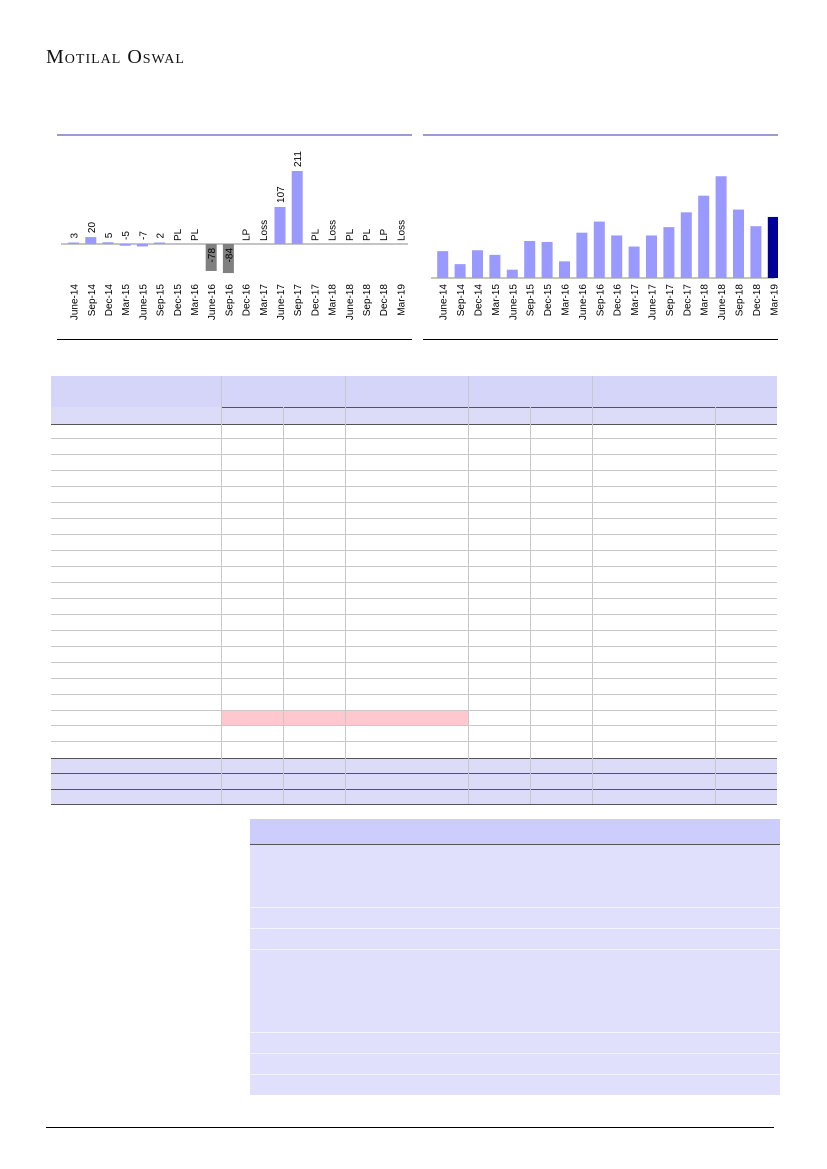 Image resolution: width=827 pixels, height=1169 pixels. What do you see at coordinates (161, 236) in the screenshot?
I see `data-label: 2` at bounding box center [161, 236].